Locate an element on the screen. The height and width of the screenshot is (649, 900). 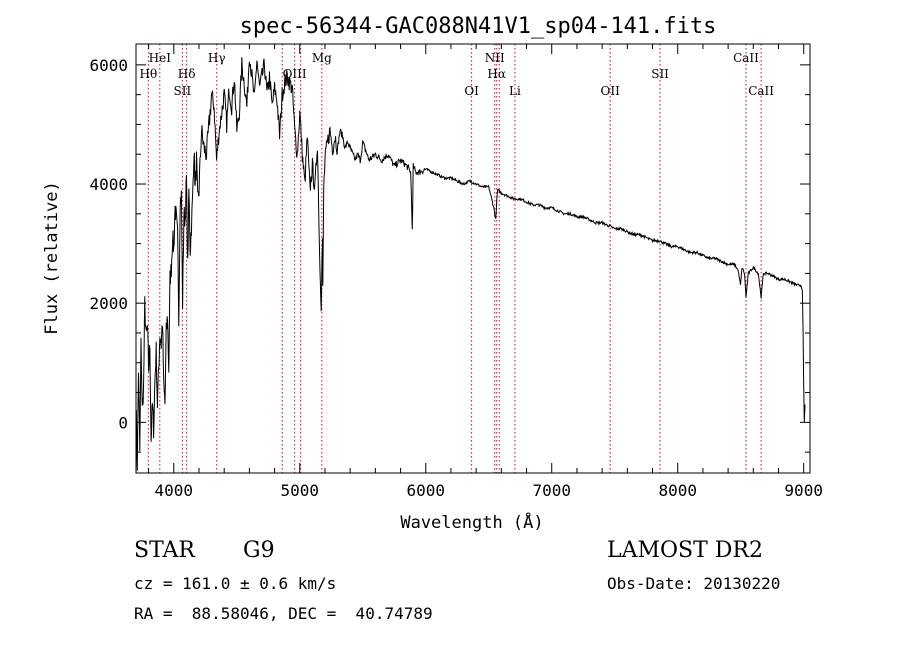
y-tick-label: 4000 is located at coordinates (108, 184).